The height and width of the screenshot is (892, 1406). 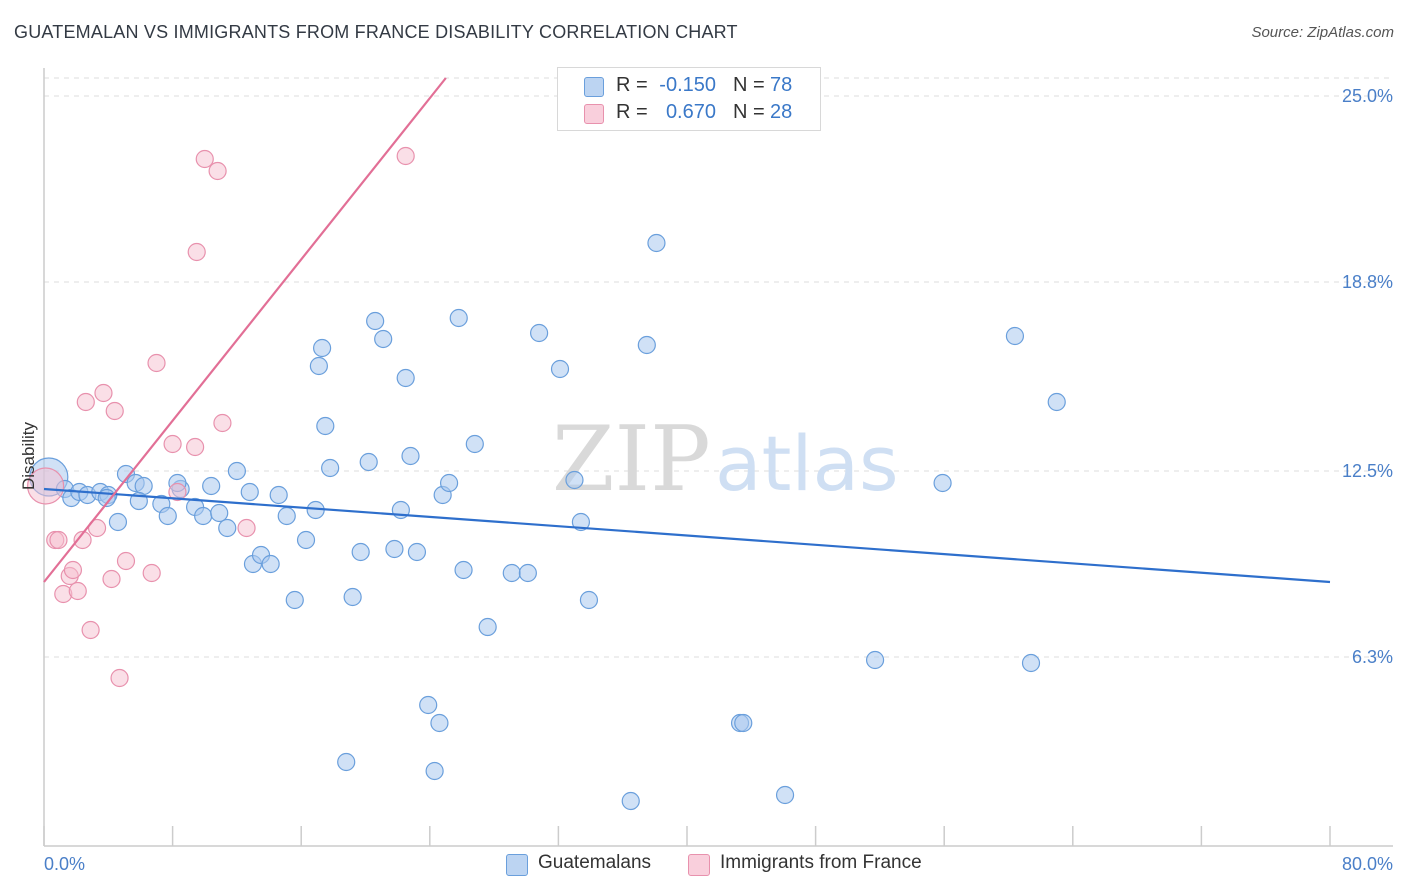 I want to click on legend-row-guatemalans: R = -0.150 N = 78, so click(x=689, y=87).